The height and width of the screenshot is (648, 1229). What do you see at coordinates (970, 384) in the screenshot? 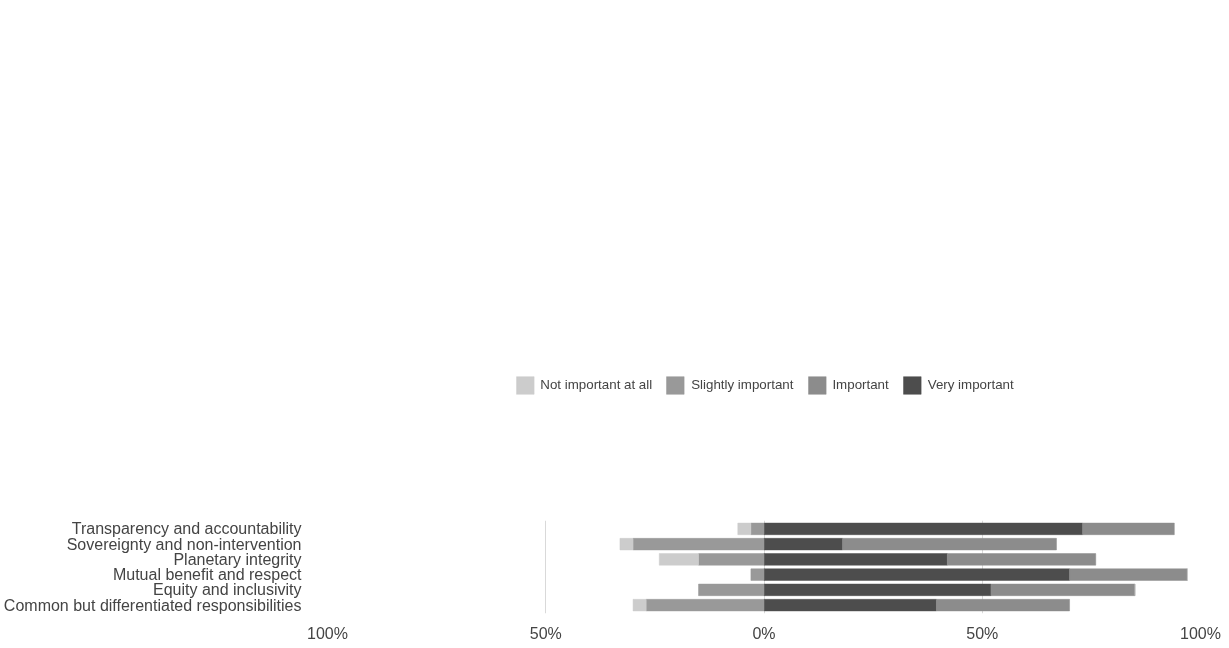
I see `legend-label: Very important` at bounding box center [970, 384].